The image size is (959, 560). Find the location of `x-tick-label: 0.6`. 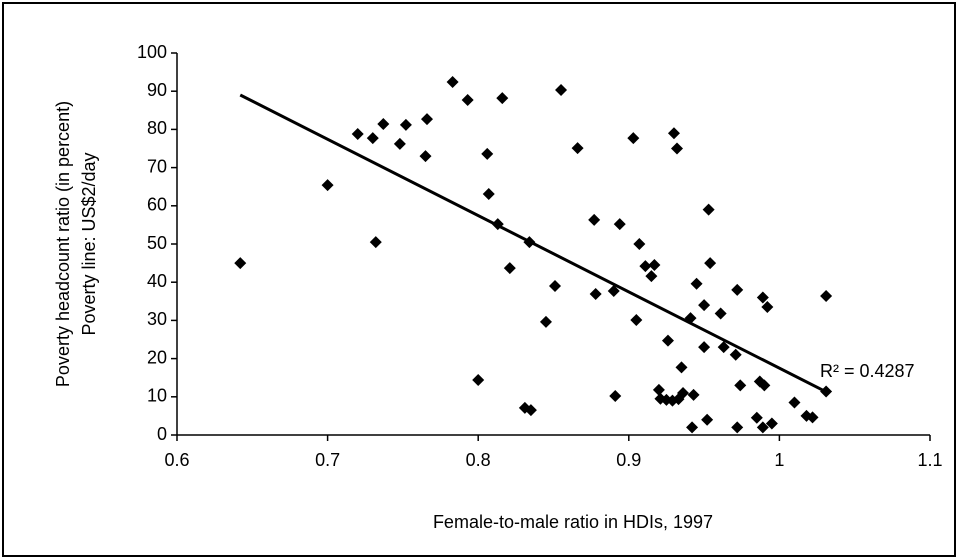

x-tick-label: 0.6 is located at coordinates (176, 460).